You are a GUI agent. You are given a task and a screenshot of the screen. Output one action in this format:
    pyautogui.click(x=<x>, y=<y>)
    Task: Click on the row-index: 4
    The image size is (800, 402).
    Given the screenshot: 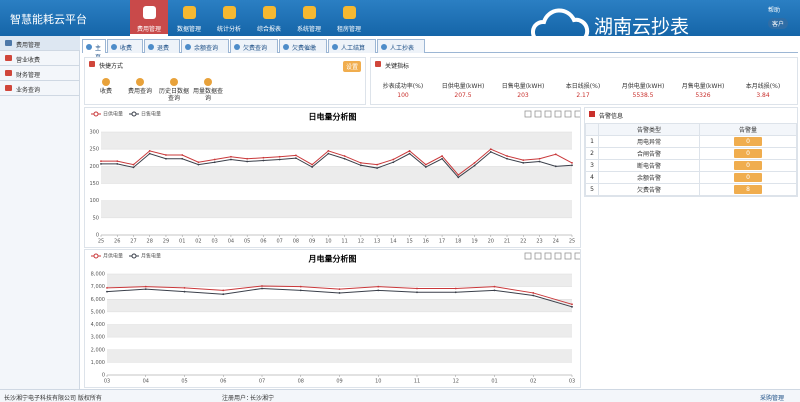 What is the action you would take?
    pyautogui.click(x=592, y=177)
    